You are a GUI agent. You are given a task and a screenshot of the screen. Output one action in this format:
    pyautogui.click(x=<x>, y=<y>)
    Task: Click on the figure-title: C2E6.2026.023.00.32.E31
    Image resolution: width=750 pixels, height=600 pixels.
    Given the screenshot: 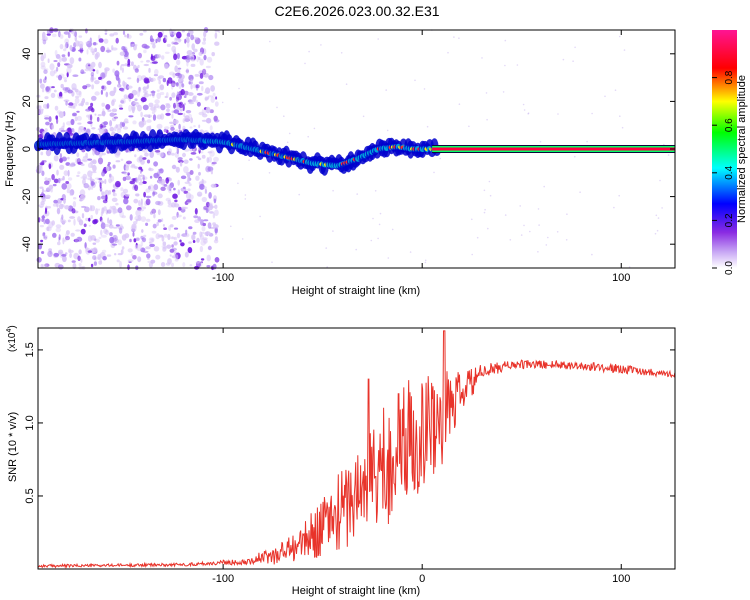 What is the action you would take?
    pyautogui.click(x=356, y=11)
    